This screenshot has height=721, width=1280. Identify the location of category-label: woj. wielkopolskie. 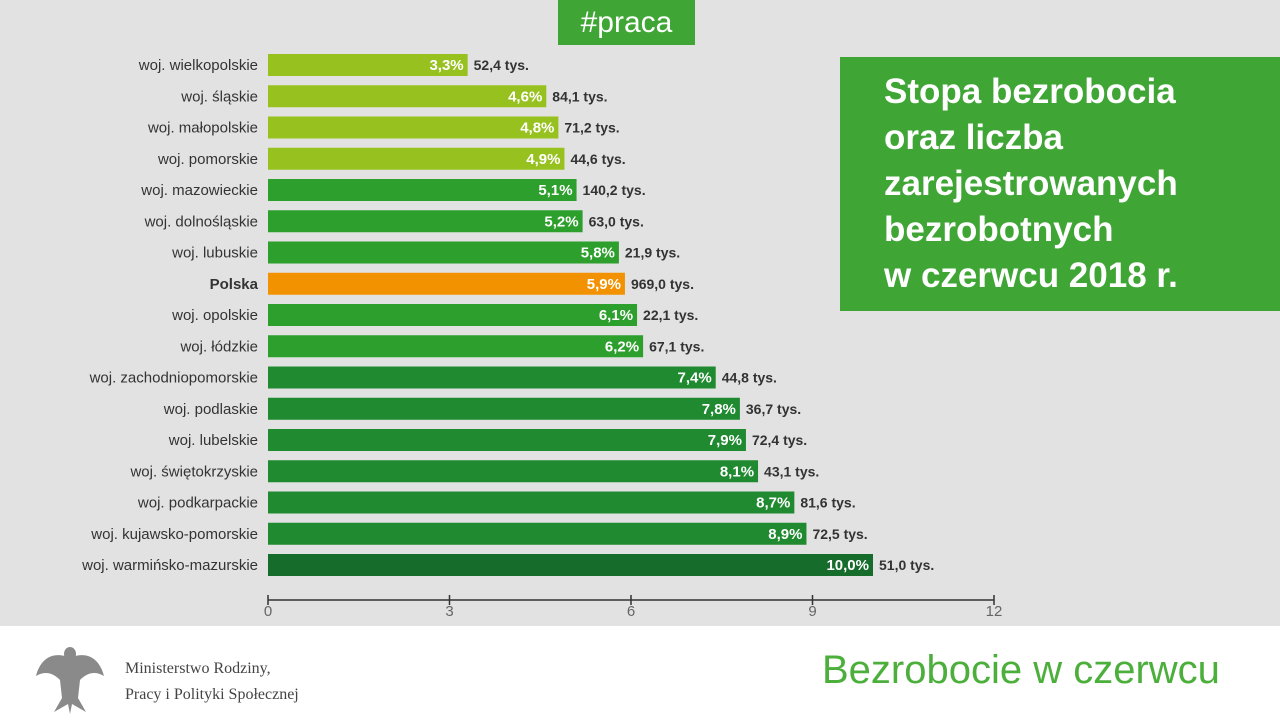
(198, 65).